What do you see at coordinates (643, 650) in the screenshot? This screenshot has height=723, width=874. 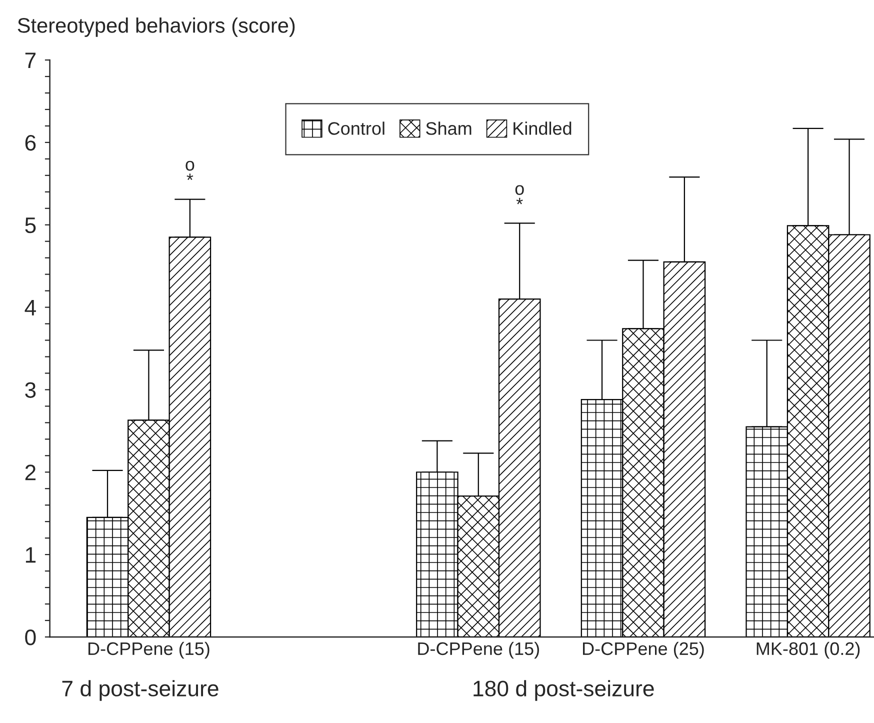 I see `x-tick-label: D-CPPene (25)` at bounding box center [643, 650].